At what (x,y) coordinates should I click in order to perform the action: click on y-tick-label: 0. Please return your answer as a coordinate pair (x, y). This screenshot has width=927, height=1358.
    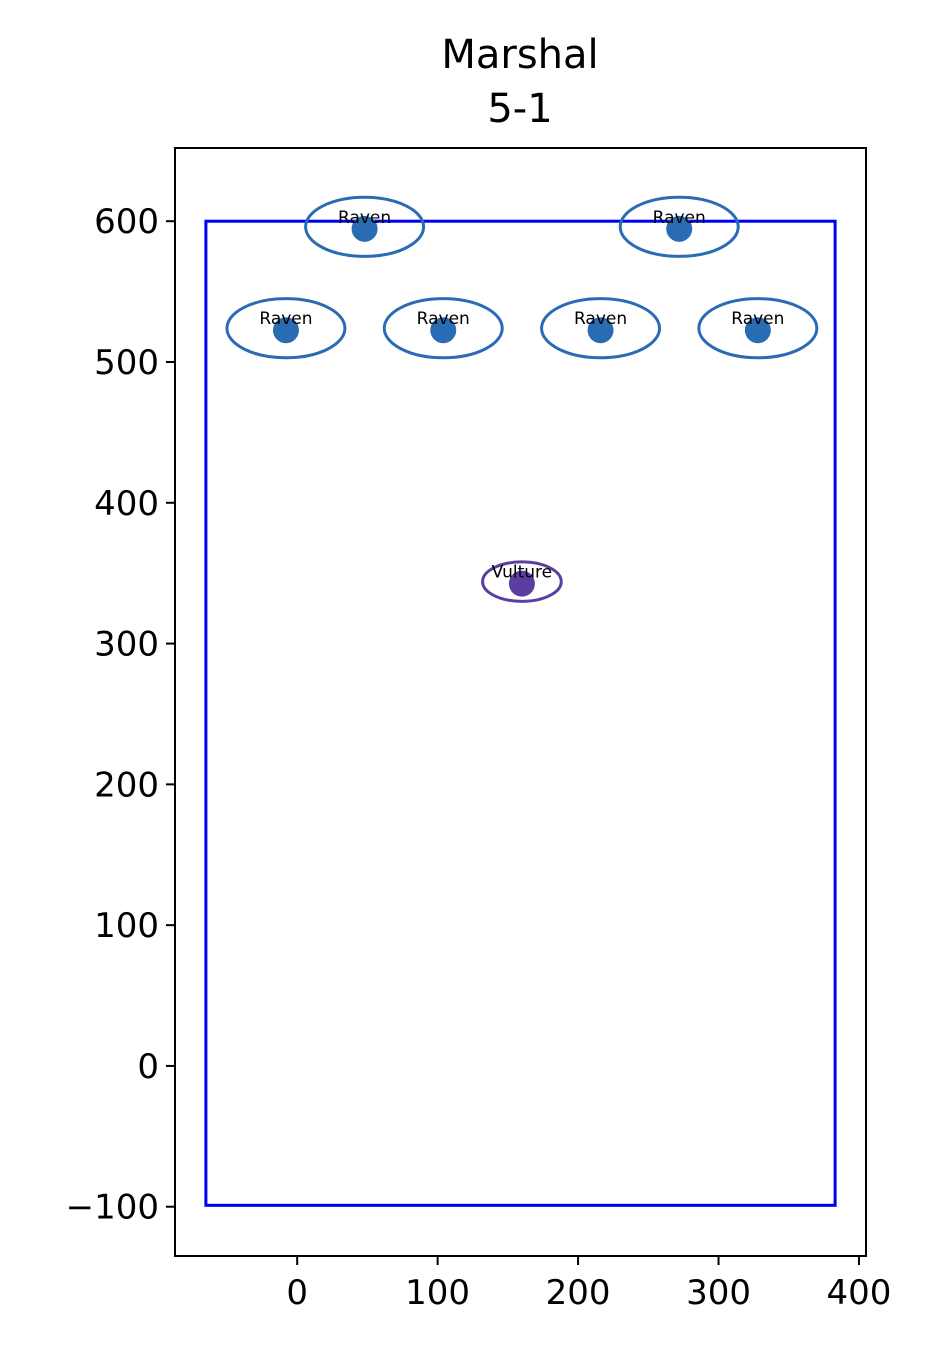
    Looking at the image, I should click on (148, 1067).